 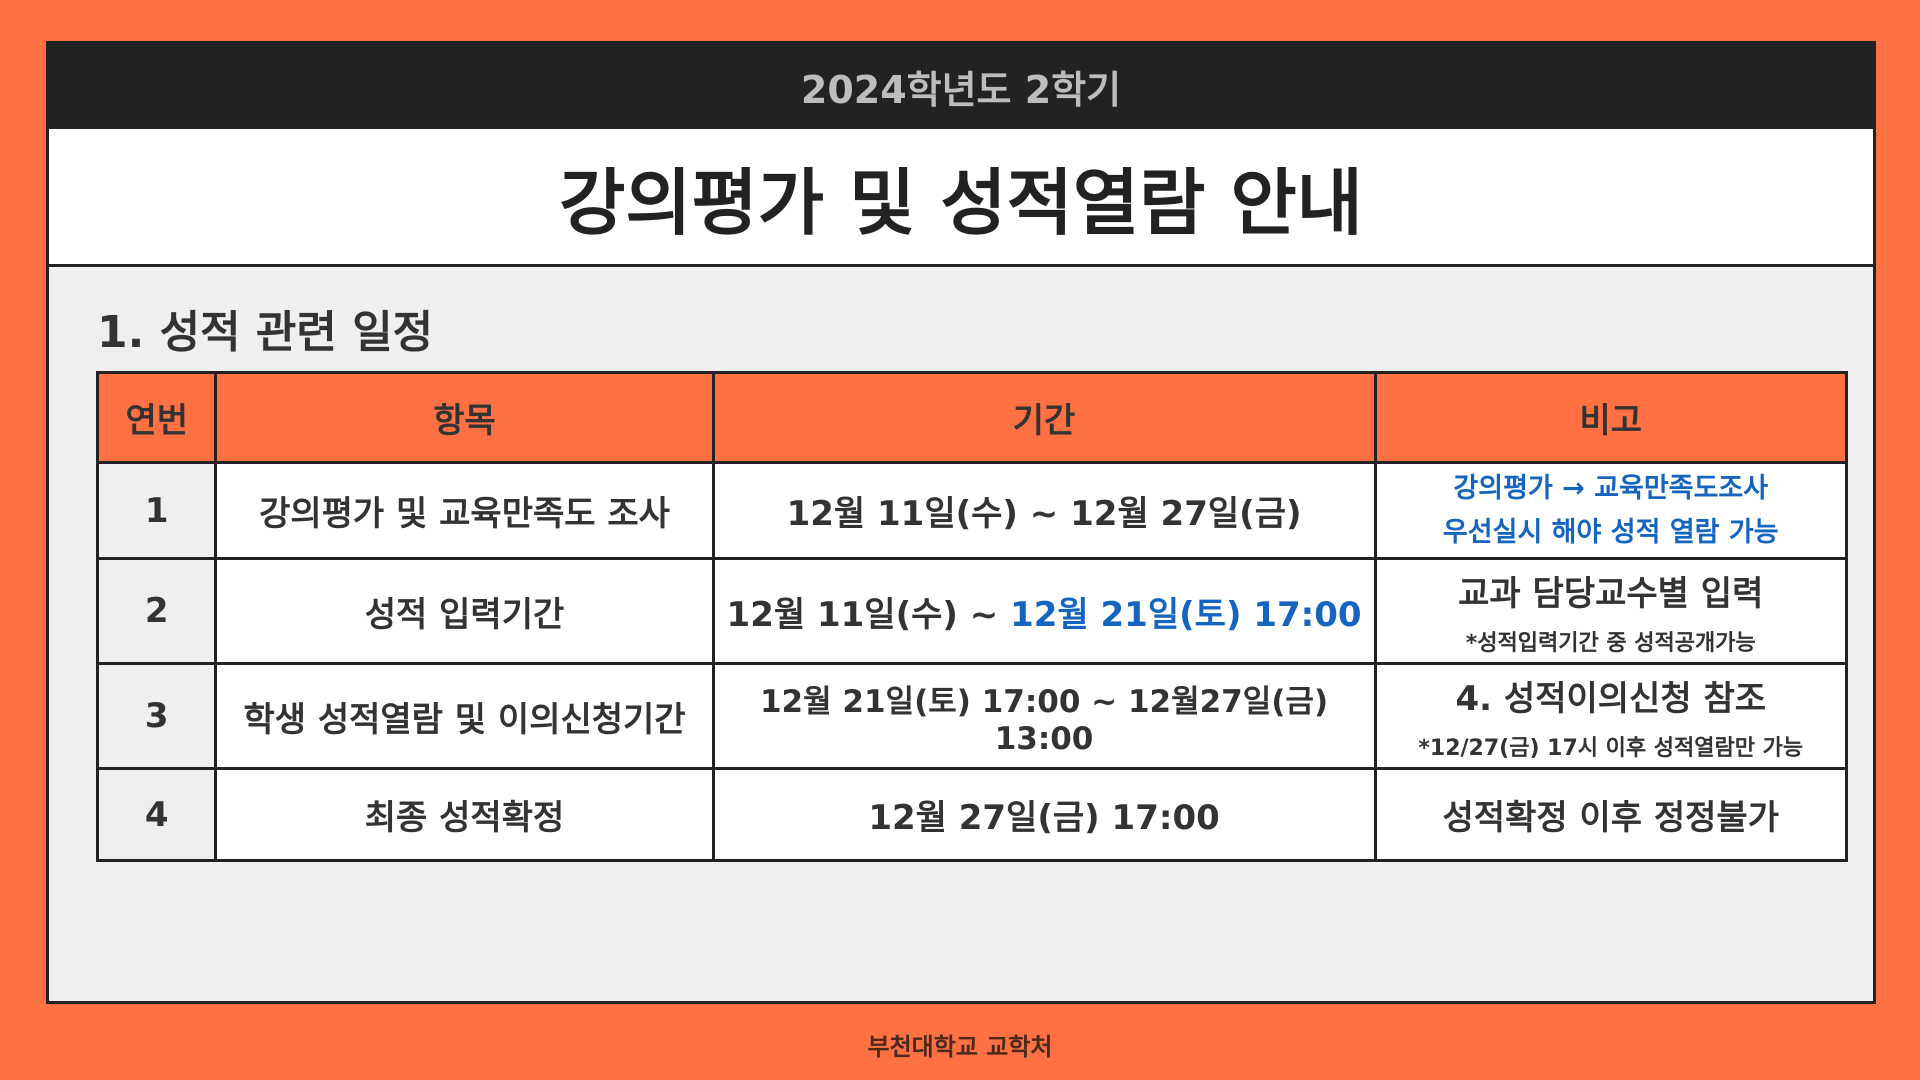 I want to click on row-period: 12월 11일(수) ~ 12월 21일(토) 17:00, so click(x=1044, y=611).